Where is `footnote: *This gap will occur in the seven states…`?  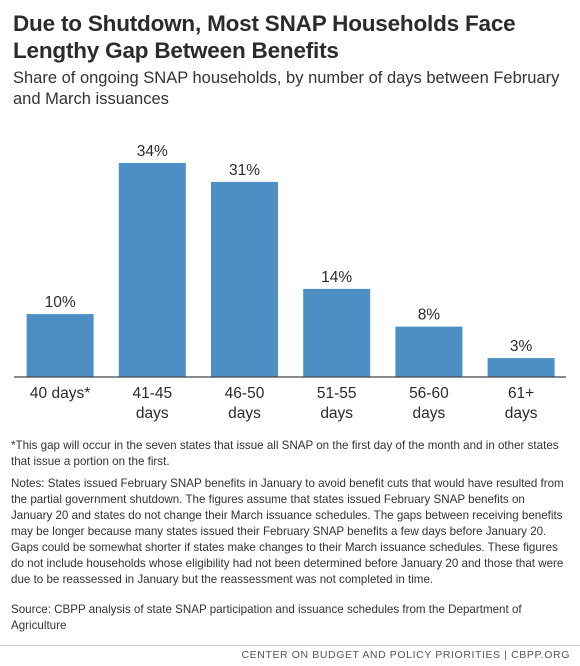
footnote: *This gap will occur in the seven states… is located at coordinates (285, 453).